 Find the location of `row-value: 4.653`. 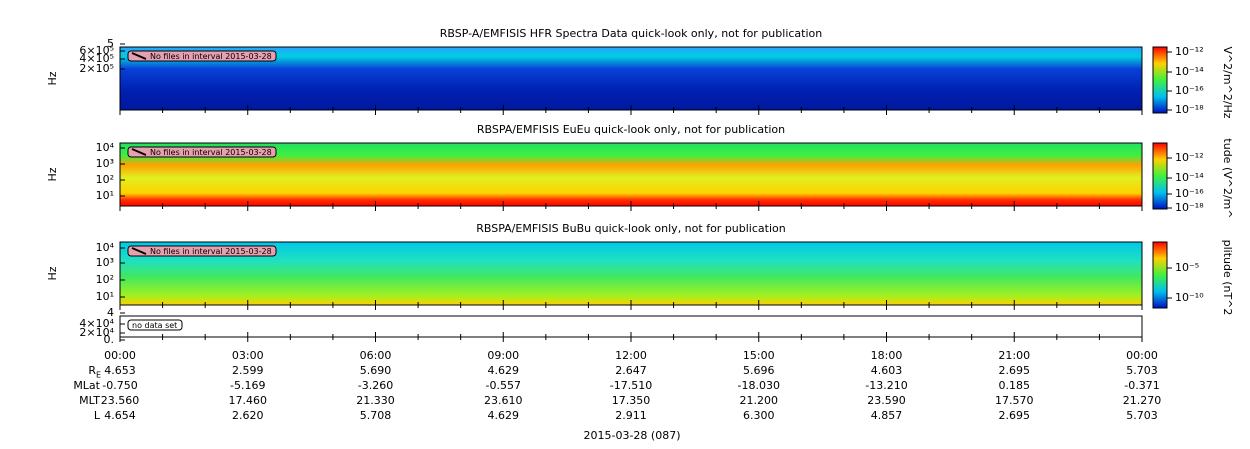

row-value: 4.653 is located at coordinates (120, 370).